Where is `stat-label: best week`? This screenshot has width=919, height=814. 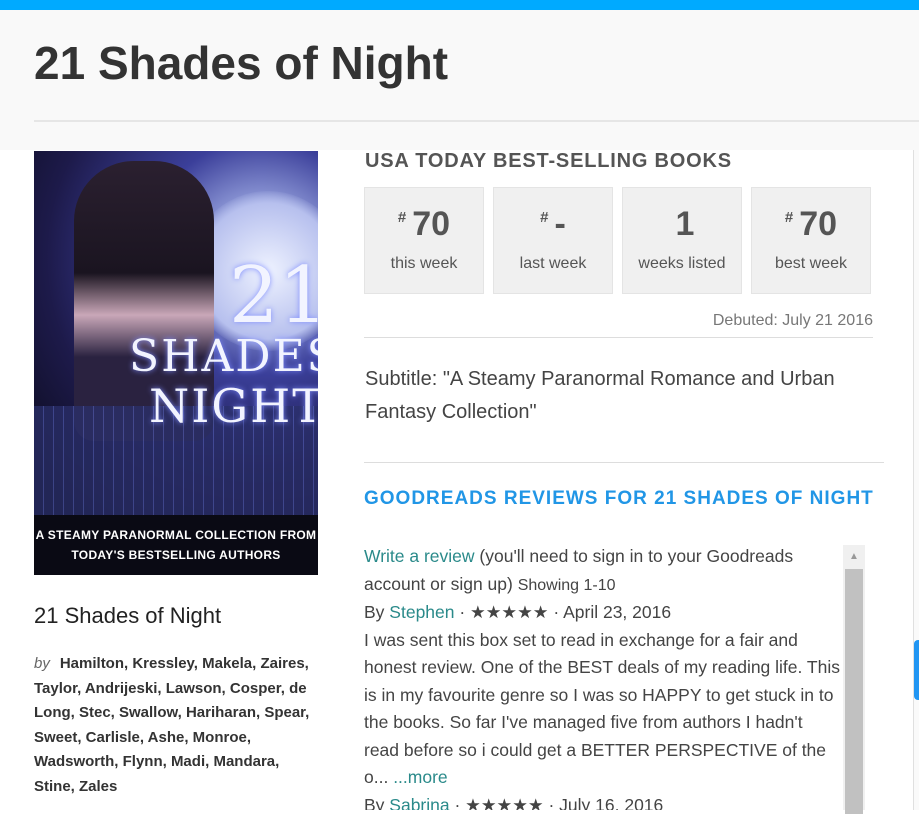 stat-label: best week is located at coordinates (811, 263).